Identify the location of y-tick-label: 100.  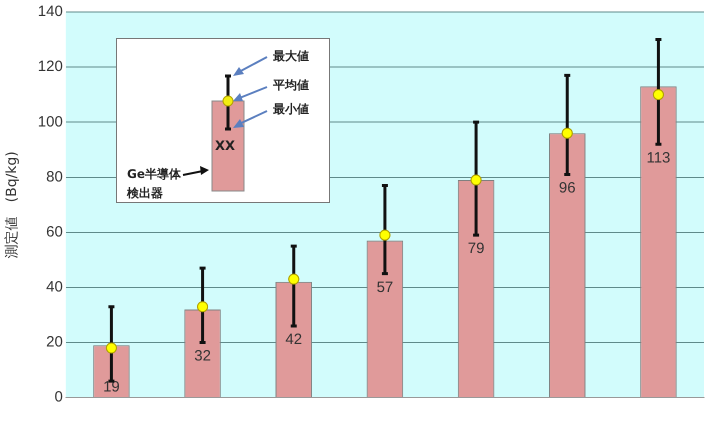
(50, 121).